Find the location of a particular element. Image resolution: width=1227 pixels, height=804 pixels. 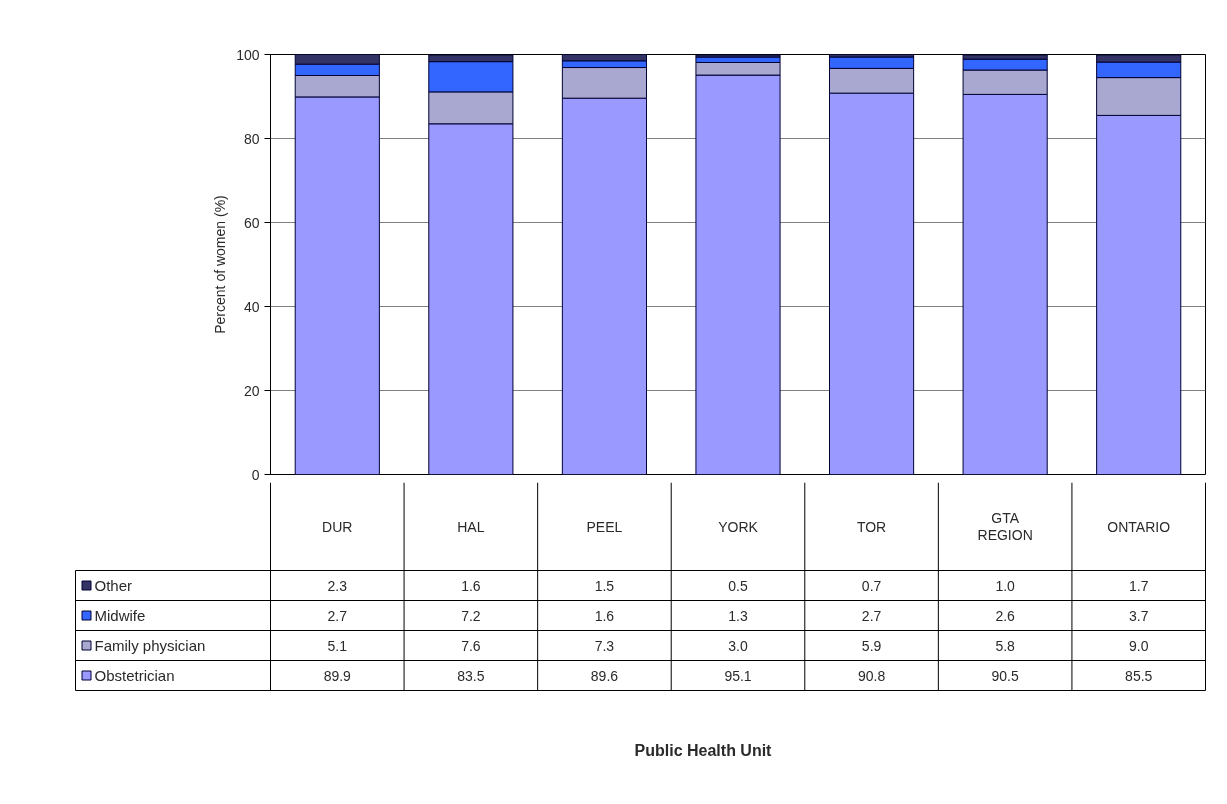

data-label: 0.5 is located at coordinates (738, 585).